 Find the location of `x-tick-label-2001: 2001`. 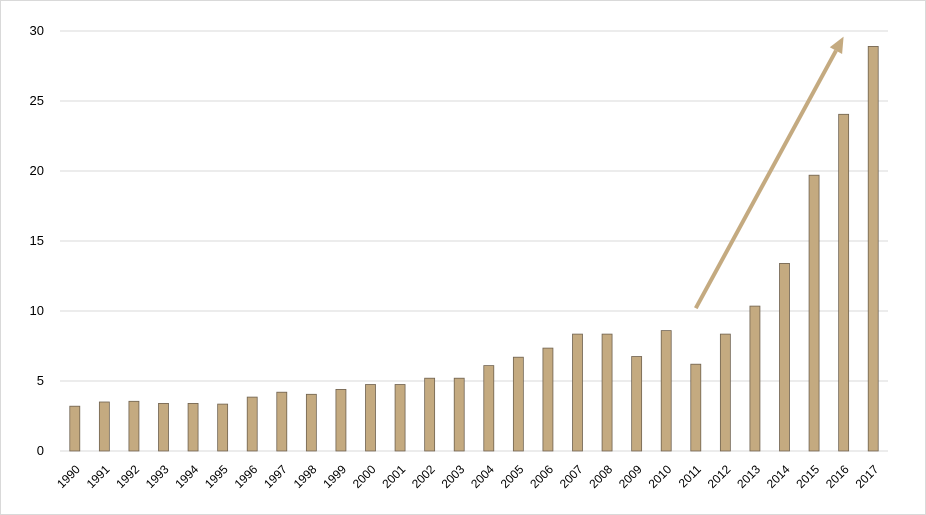

x-tick-label-2001: 2001 is located at coordinates (393, 476).